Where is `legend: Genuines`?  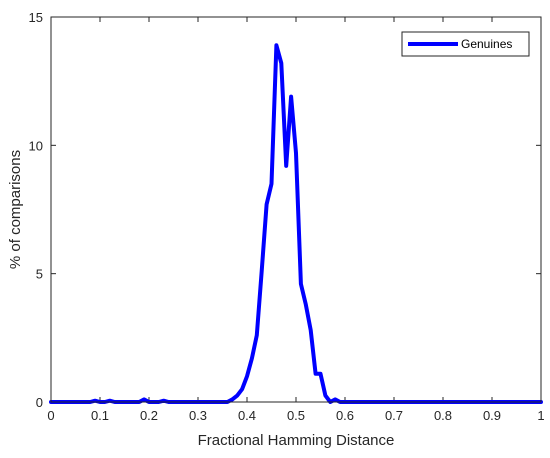 legend: Genuines is located at coordinates (465, 44).